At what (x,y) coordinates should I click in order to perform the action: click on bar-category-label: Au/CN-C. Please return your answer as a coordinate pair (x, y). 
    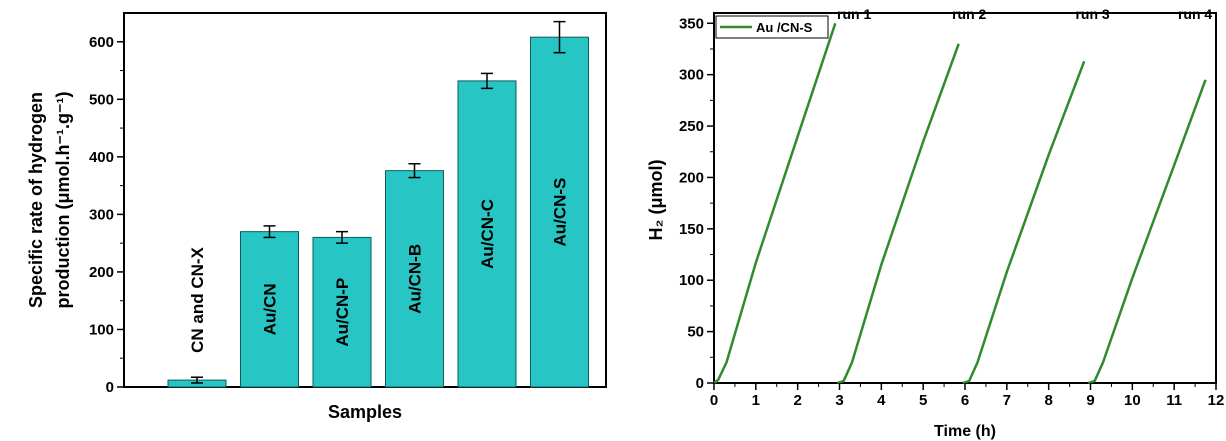
    Looking at the image, I should click on (487, 234).